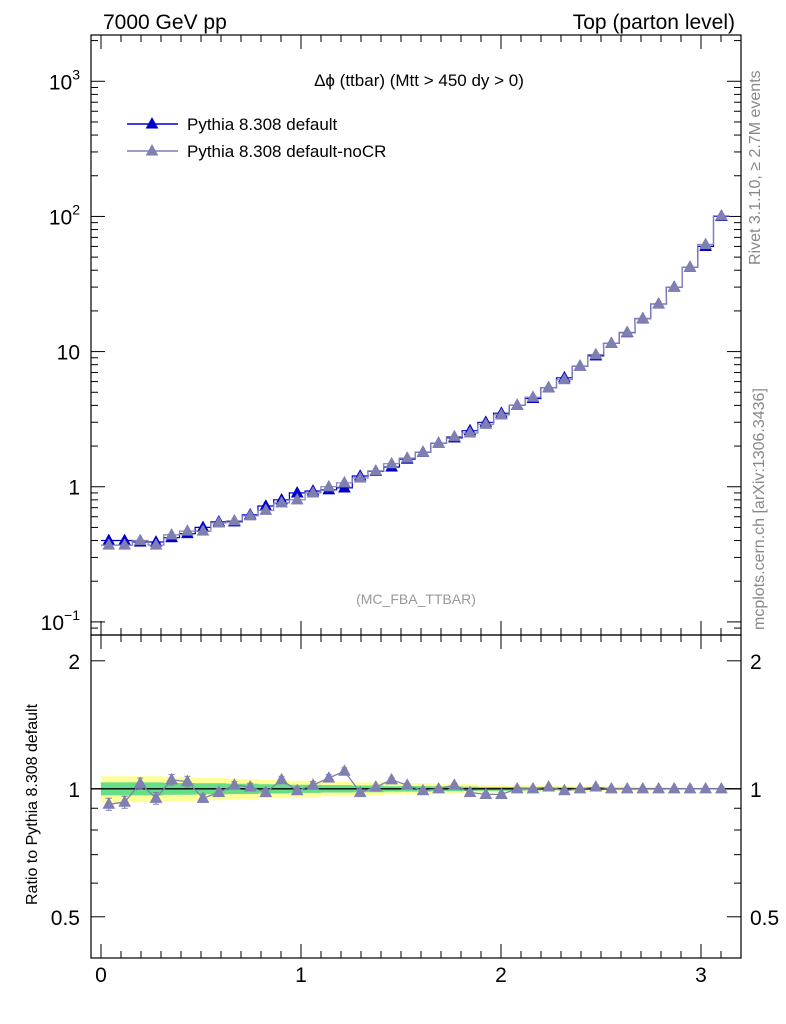 The image size is (786, 1024). I want to click on ratio-y-tick-label-left: 2, so click(74, 662).